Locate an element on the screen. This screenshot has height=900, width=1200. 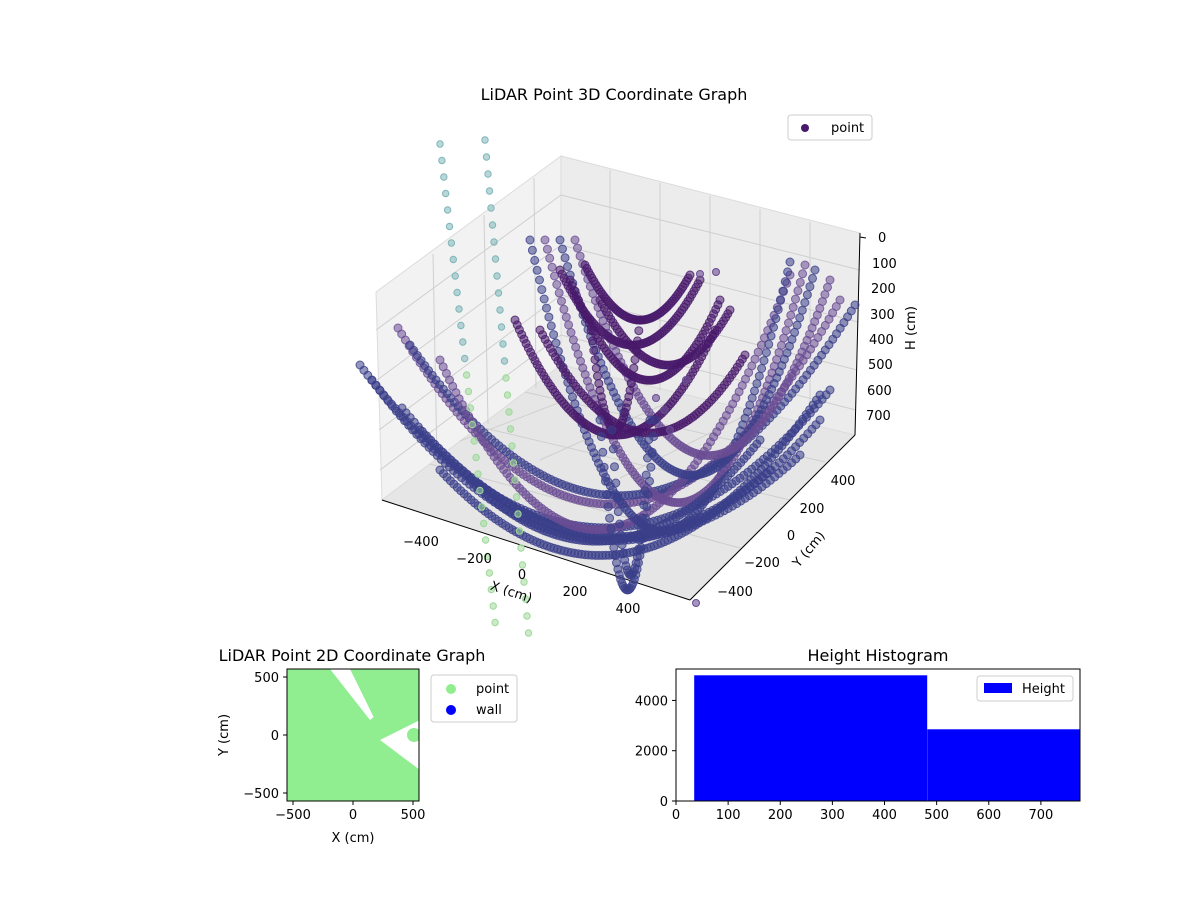
y-tick-label: −200 is located at coordinates (762, 563).